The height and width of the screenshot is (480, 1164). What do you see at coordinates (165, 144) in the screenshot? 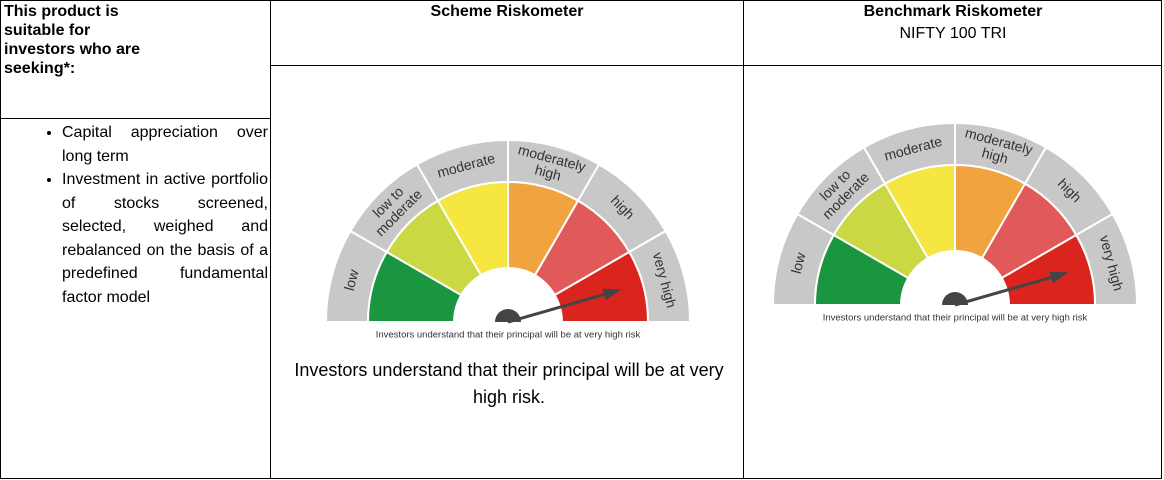
I see `suitability-point: Capital appreciation over long term` at bounding box center [165, 144].